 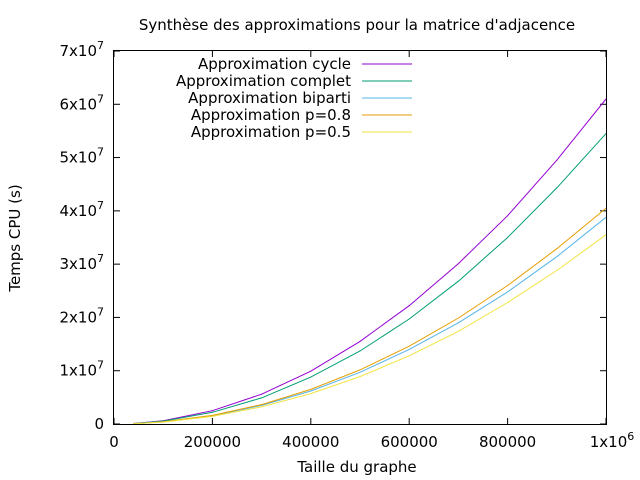 What do you see at coordinates (15, 238) in the screenshot?
I see `y-axis-label: Temps CPU (s)` at bounding box center [15, 238].